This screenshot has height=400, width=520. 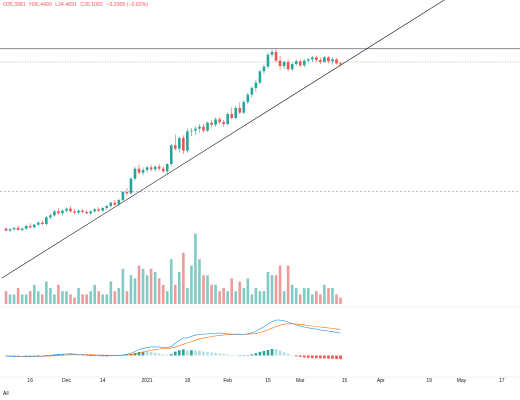 What do you see at coordinates (300, 381) in the screenshot?
I see `x-tick-label: Mar` at bounding box center [300, 381].